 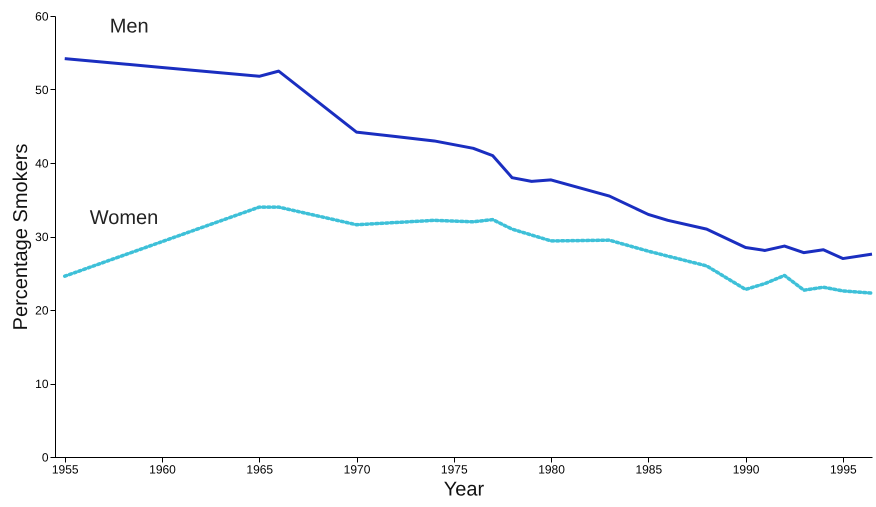 What do you see at coordinates (124, 218) in the screenshot?
I see `series-label: Women` at bounding box center [124, 218].